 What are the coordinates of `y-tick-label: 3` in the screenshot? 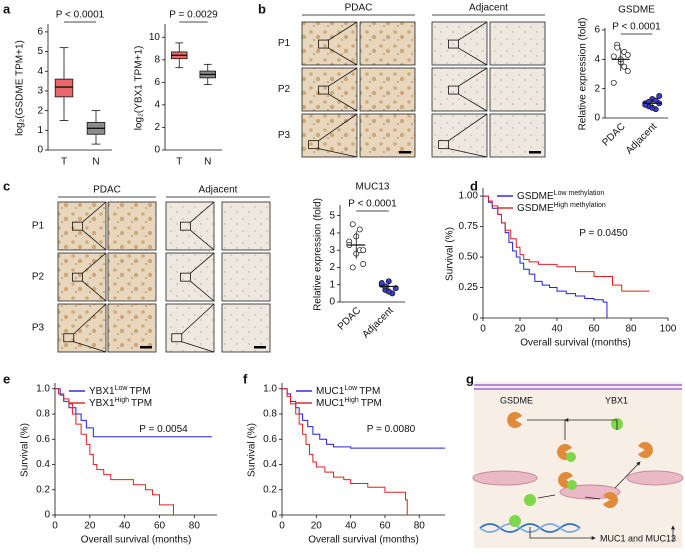 It's located at (40, 91).